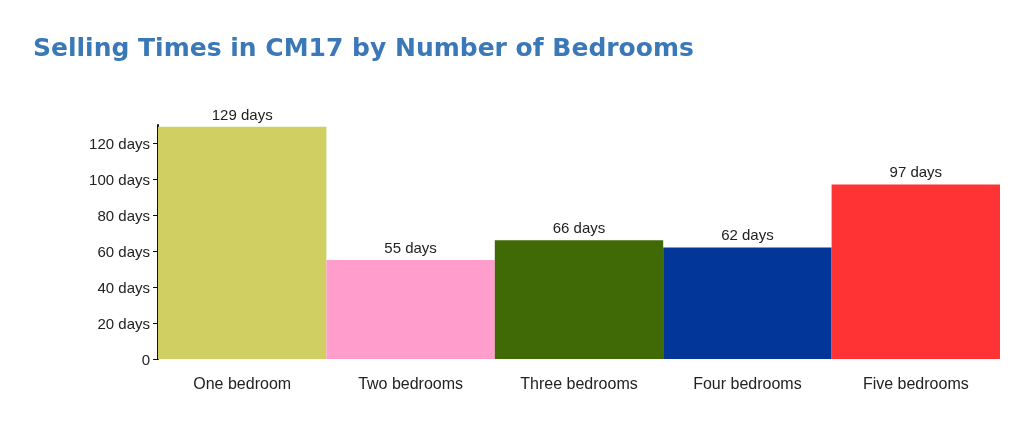  Describe the element at coordinates (242, 383) in the screenshot. I see `x-tick-label: One bedroom` at that location.